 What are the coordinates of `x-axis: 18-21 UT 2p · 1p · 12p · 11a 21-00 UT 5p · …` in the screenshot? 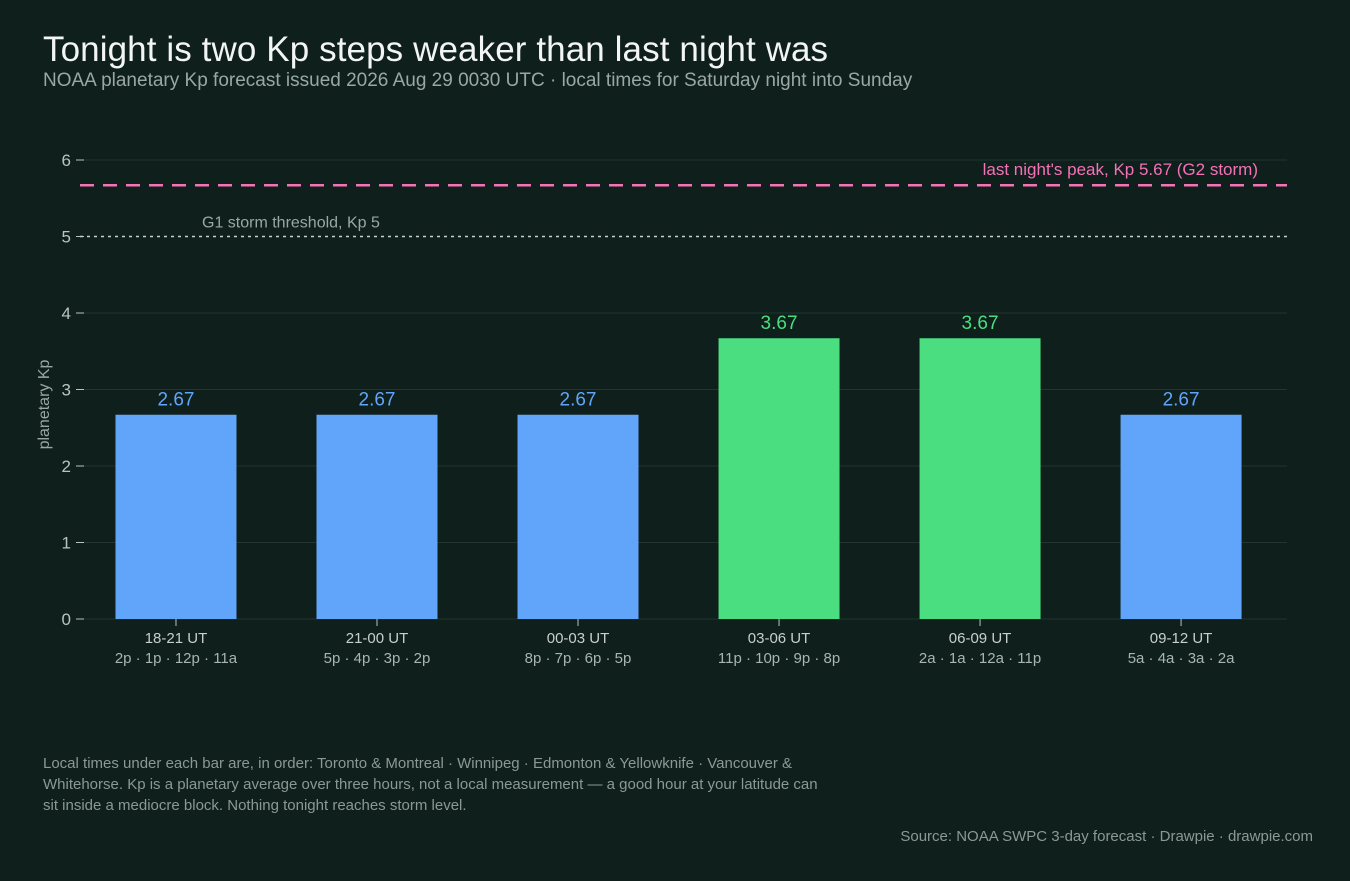 It's located at (675, 643).